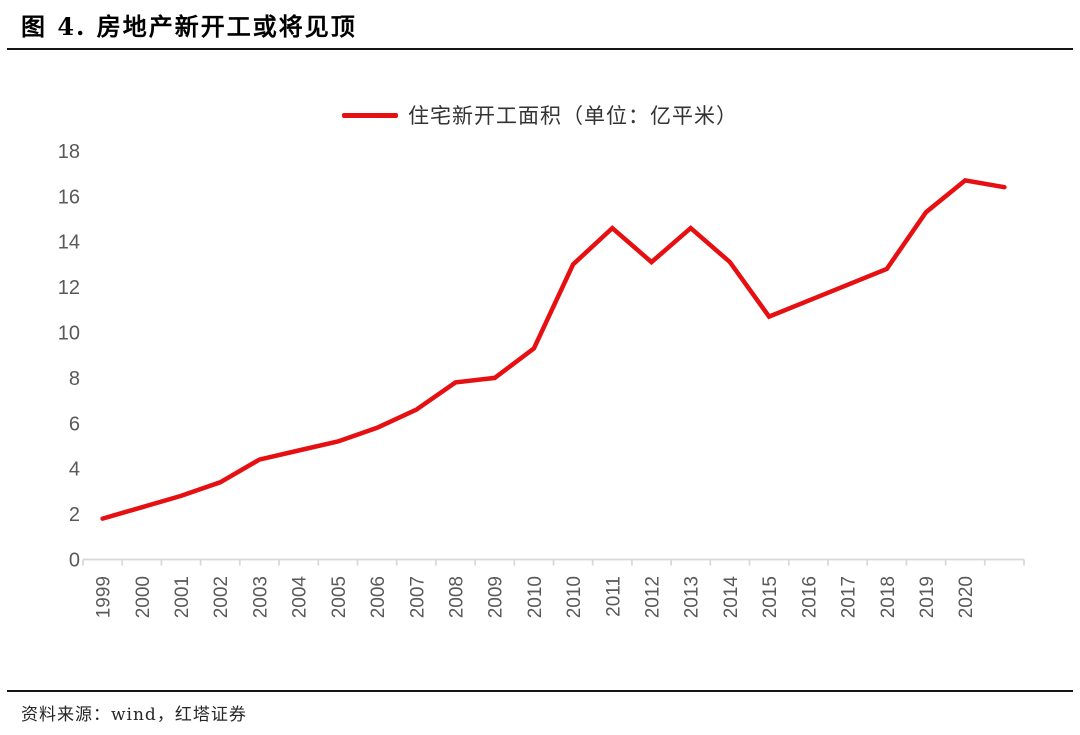 The image size is (1080, 735). I want to click on x-axis-tick-label: 1999, so click(104, 597).